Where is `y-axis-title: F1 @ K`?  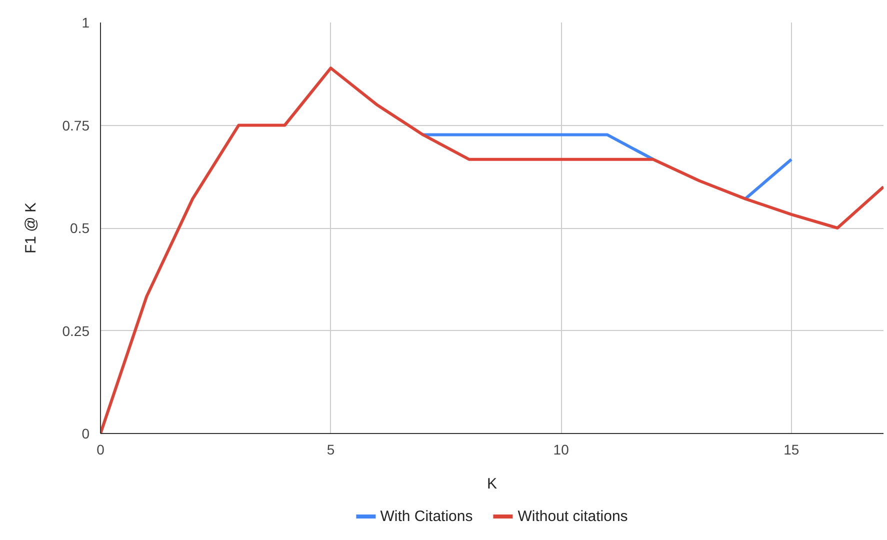
y-axis-title: F1 @ K is located at coordinates (31, 228).